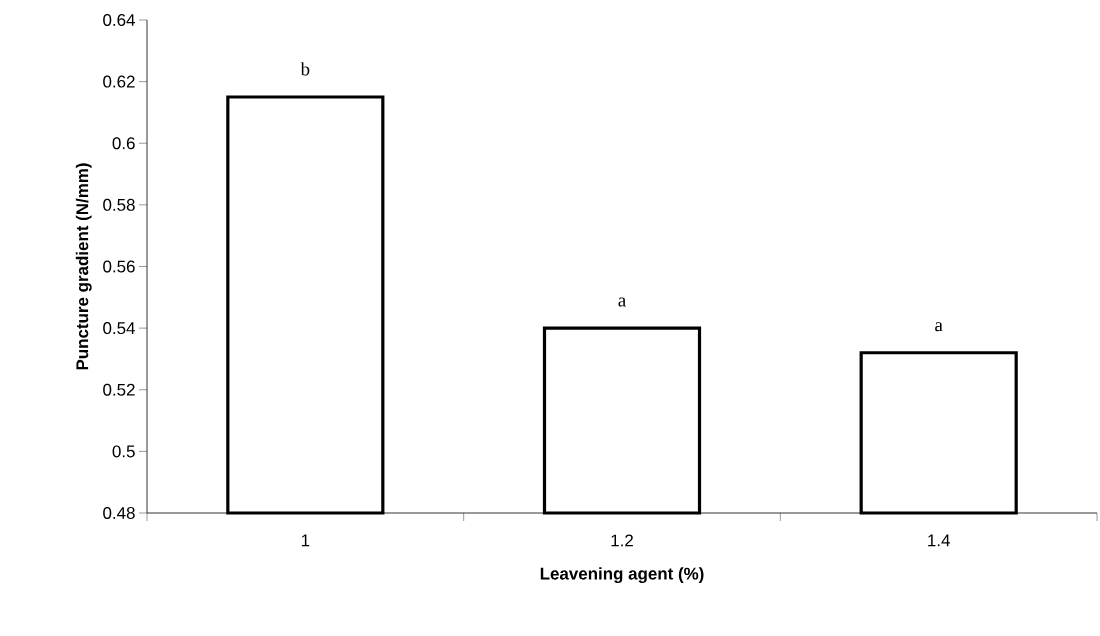 This screenshot has height=636, width=1100. What do you see at coordinates (119, 513) in the screenshot?
I see `y-tick-label: 0.48` at bounding box center [119, 513].